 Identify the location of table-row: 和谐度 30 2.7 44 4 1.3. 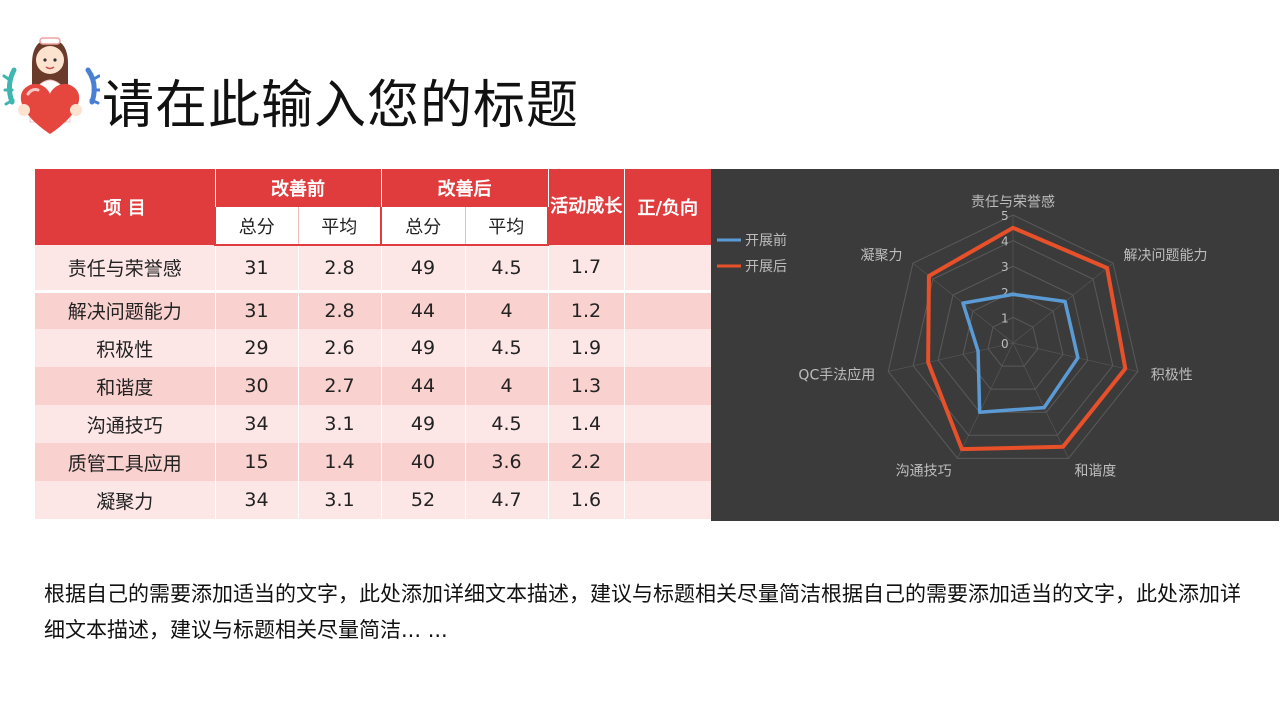
(373, 386).